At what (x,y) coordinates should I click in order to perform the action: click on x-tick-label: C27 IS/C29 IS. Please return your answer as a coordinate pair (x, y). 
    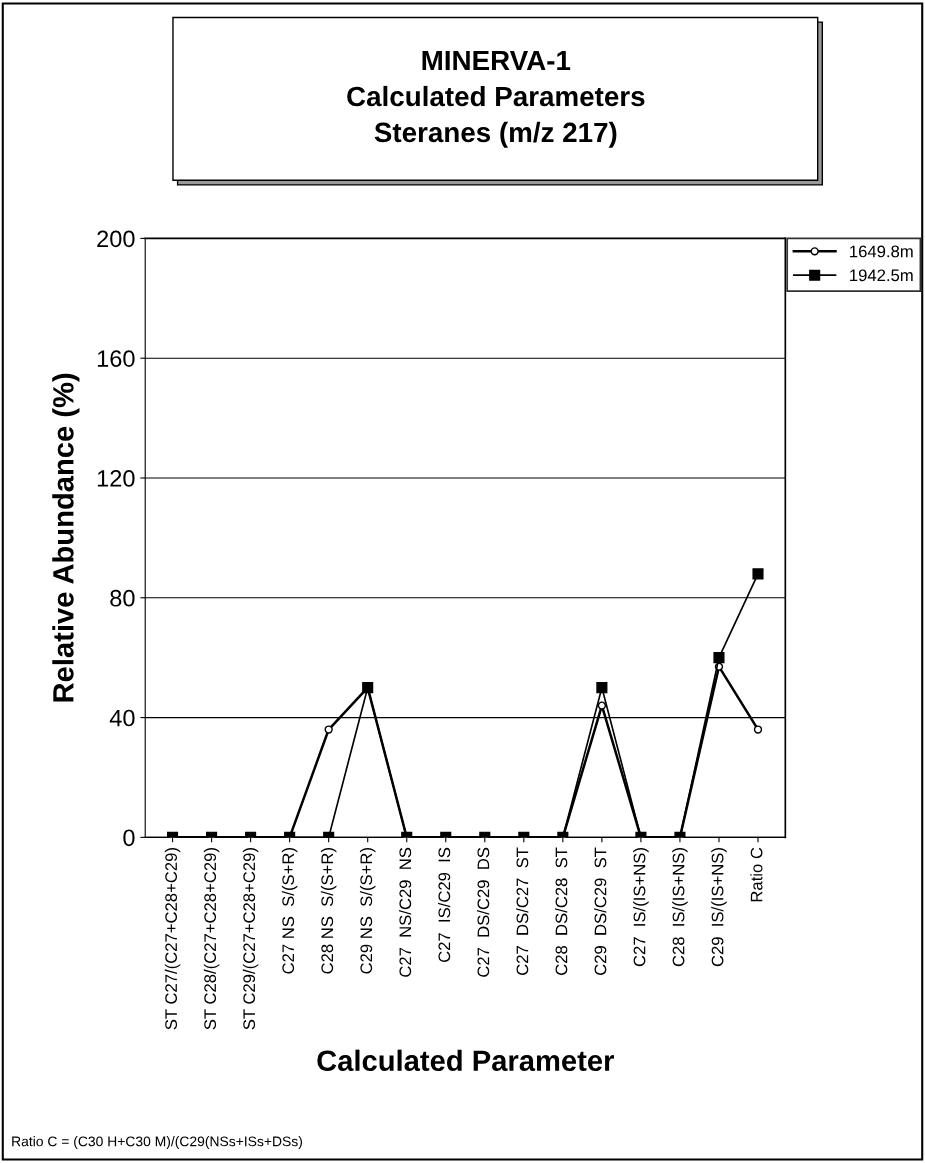
    Looking at the image, I should click on (444, 905).